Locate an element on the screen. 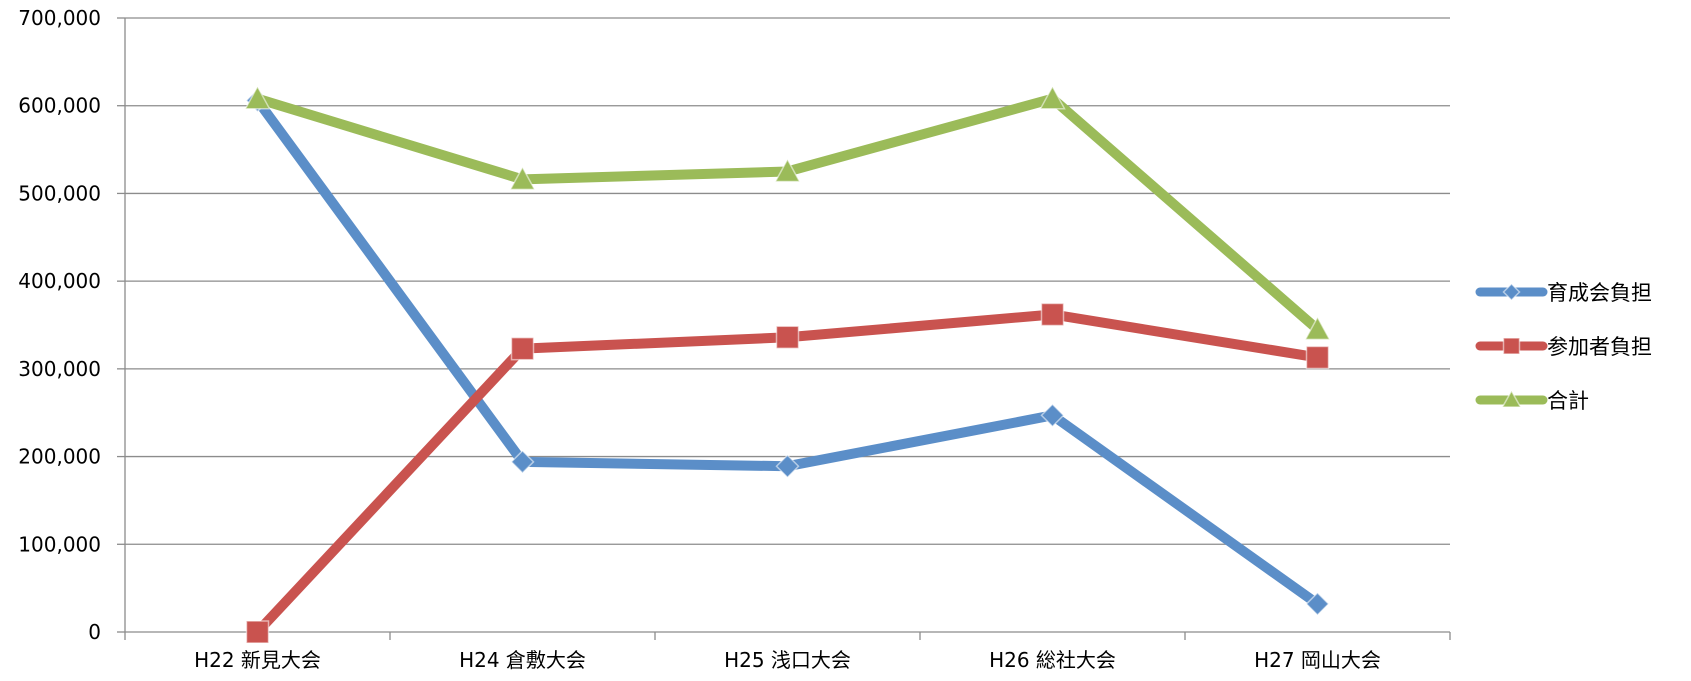 This screenshot has height=681, width=1691. legend-label: 合計 is located at coordinates (1568, 401).